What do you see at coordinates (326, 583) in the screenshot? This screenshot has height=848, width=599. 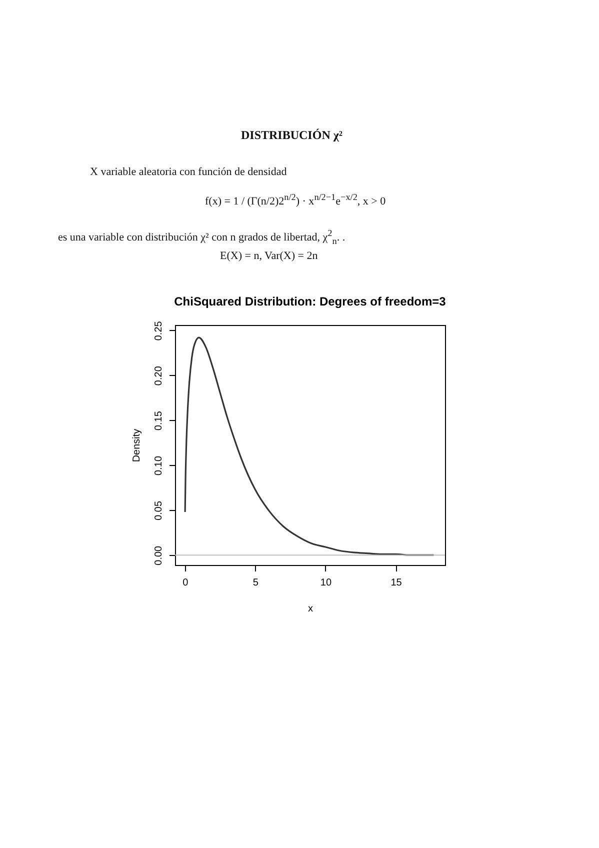 I see `x-tick-label: 10` at bounding box center [326, 583].